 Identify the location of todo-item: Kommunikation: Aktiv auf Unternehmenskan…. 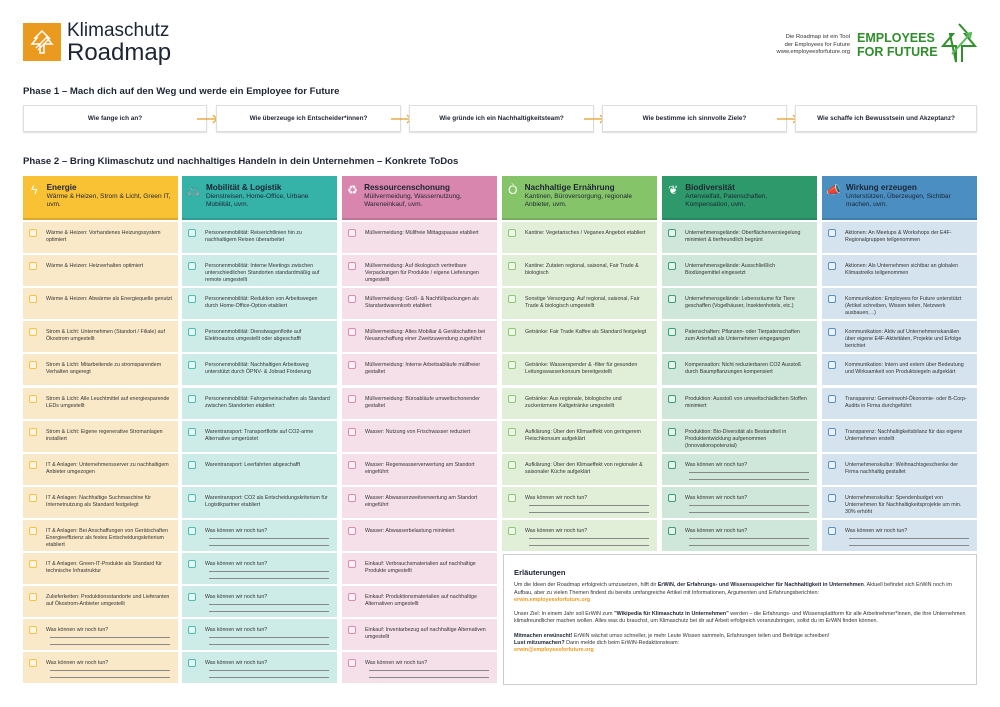
(899, 337).